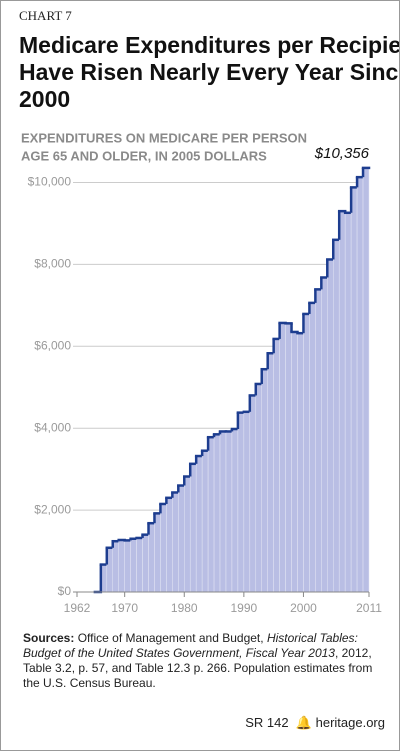  What do you see at coordinates (45, 15) in the screenshot?
I see `kicker: CHART 7` at bounding box center [45, 15].